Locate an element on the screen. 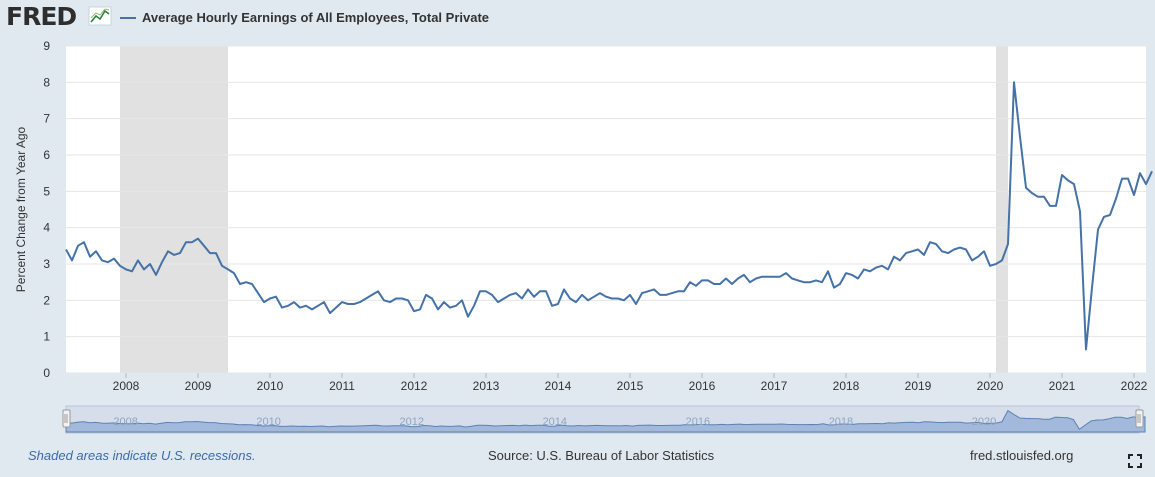 The image size is (1155, 477). navigator-tick-label: 2018 is located at coordinates (841, 422).